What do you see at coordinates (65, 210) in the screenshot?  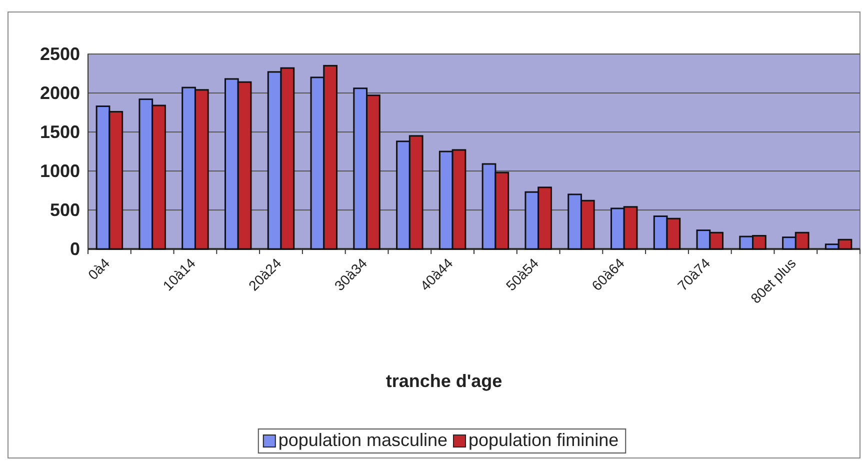 I see `y-tick-label: 500` at bounding box center [65, 210].